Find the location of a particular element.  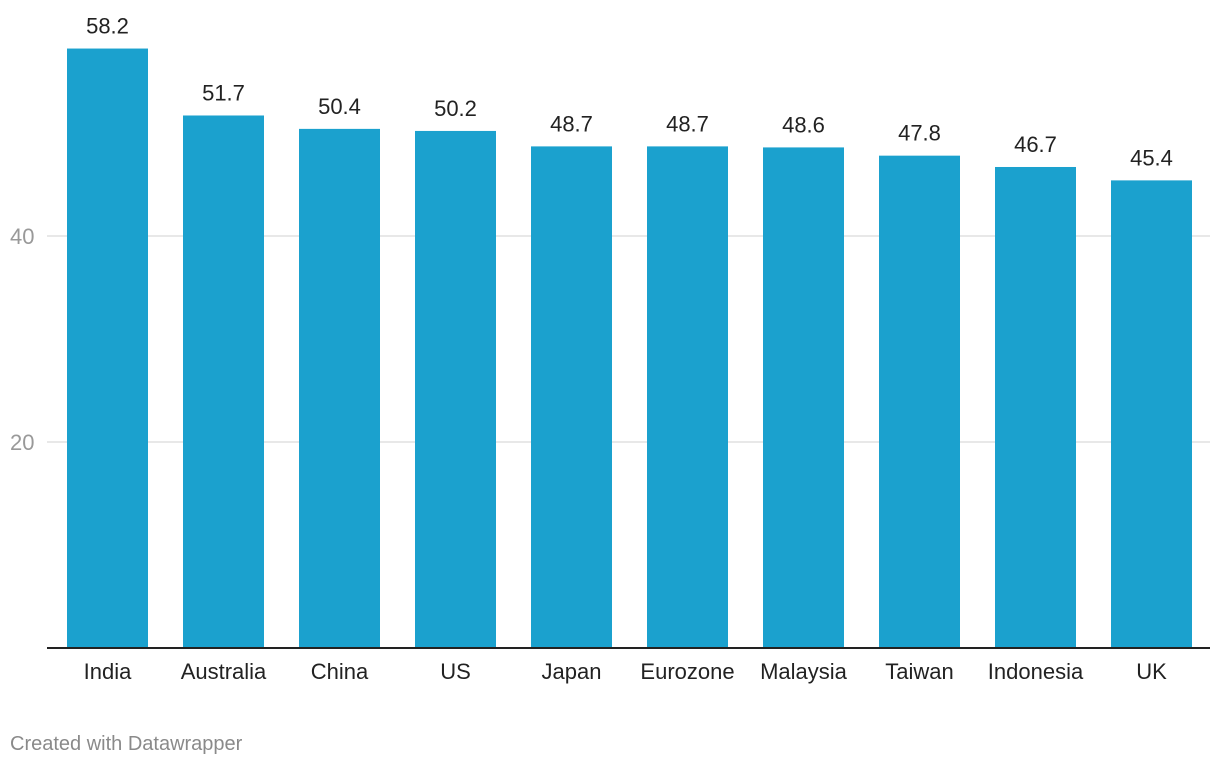

value-label: 58.2 is located at coordinates (107, 26).